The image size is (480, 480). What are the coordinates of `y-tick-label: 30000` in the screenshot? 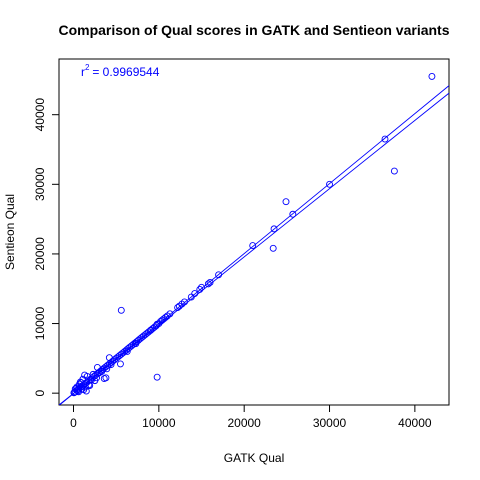 It's located at (40, 184).